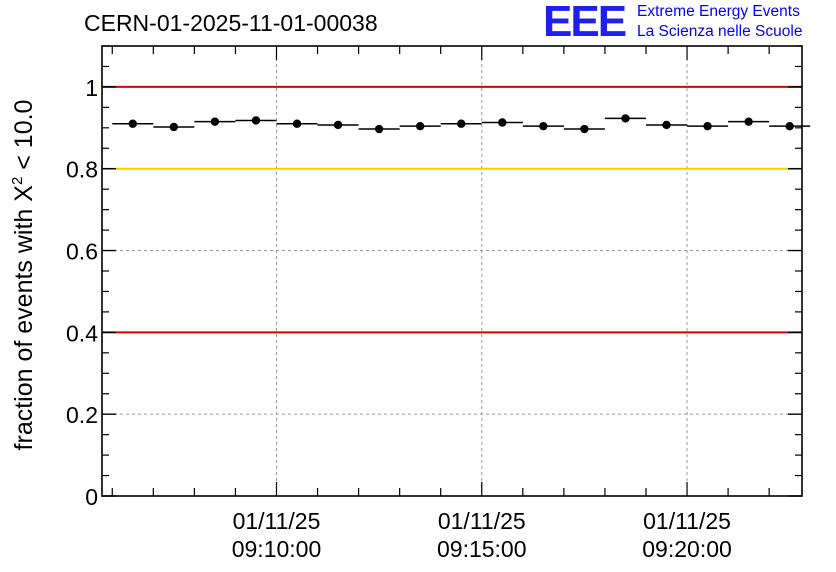  What do you see at coordinates (718, 11) in the screenshot?
I see `logo-line-1: Extreme Energy Events` at bounding box center [718, 11].